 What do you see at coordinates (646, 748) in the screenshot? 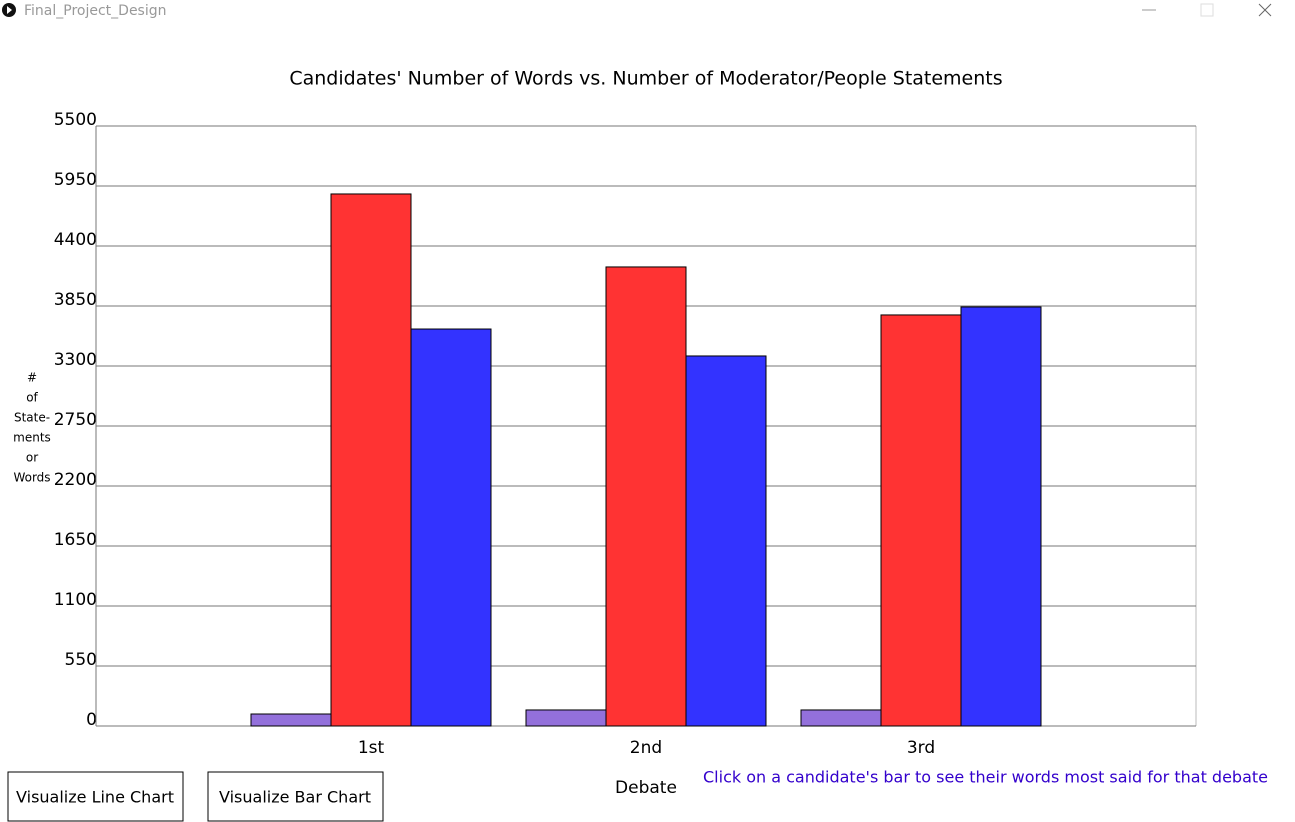
I see `x-tick-label: 2nd` at bounding box center [646, 748].